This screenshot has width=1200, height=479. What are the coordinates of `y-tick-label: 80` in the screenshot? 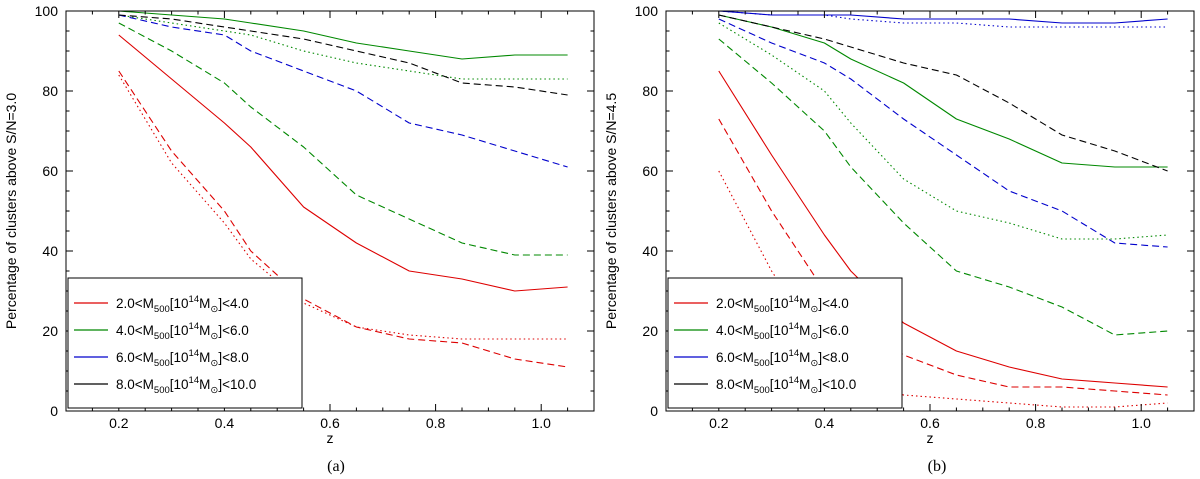 It's located at (50, 91).